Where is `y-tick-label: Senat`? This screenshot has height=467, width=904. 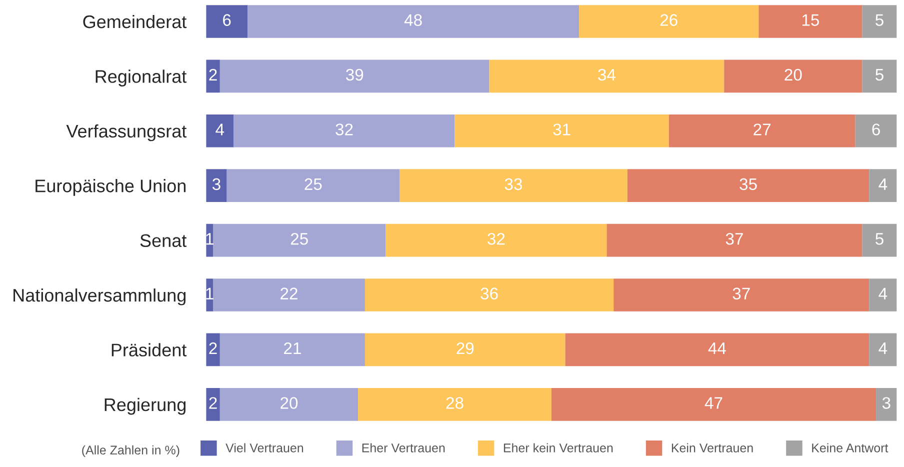
y-tick-label: Senat is located at coordinates (163, 241).